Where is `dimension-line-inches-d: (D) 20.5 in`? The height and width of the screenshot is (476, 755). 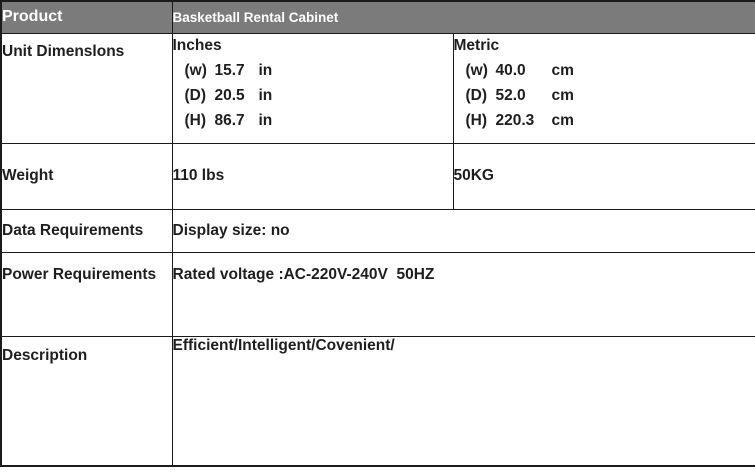
dimension-line-inches-d: (D) 20.5 in is located at coordinates (312, 95).